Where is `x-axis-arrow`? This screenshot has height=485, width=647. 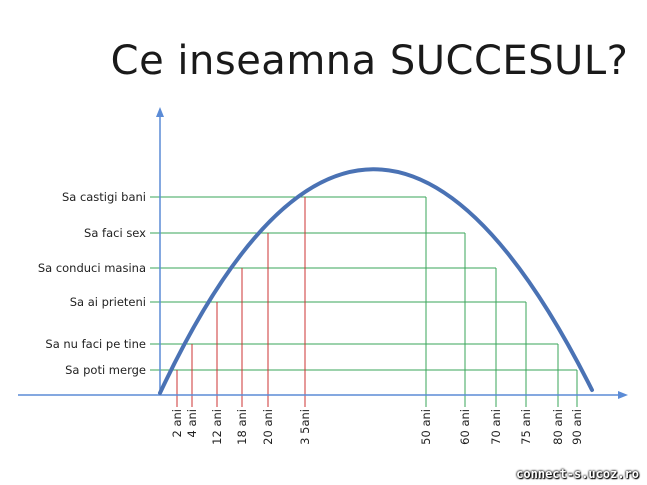
x-axis-arrow is located at coordinates (623, 395).